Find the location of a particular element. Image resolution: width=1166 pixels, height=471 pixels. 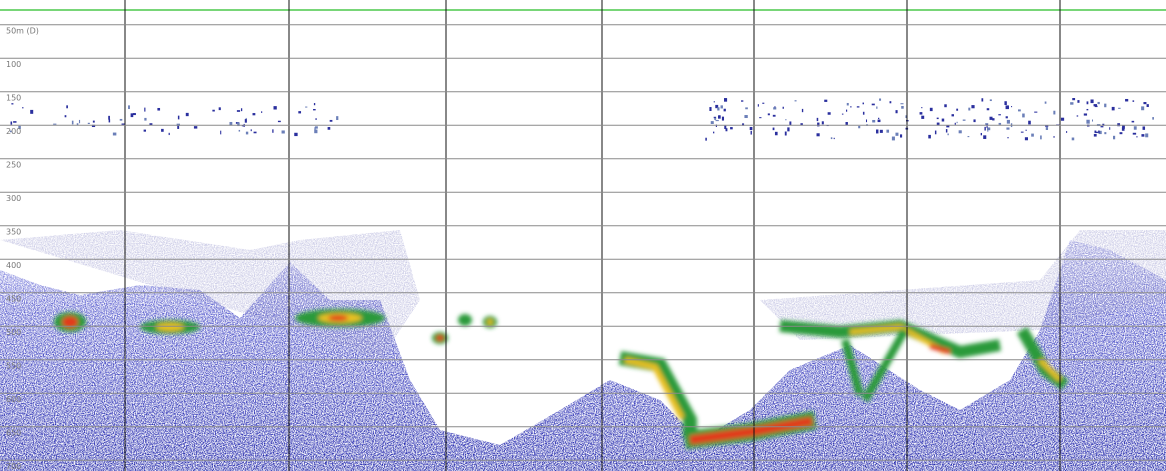

y-tick-label: 150 is located at coordinates (13, 97).